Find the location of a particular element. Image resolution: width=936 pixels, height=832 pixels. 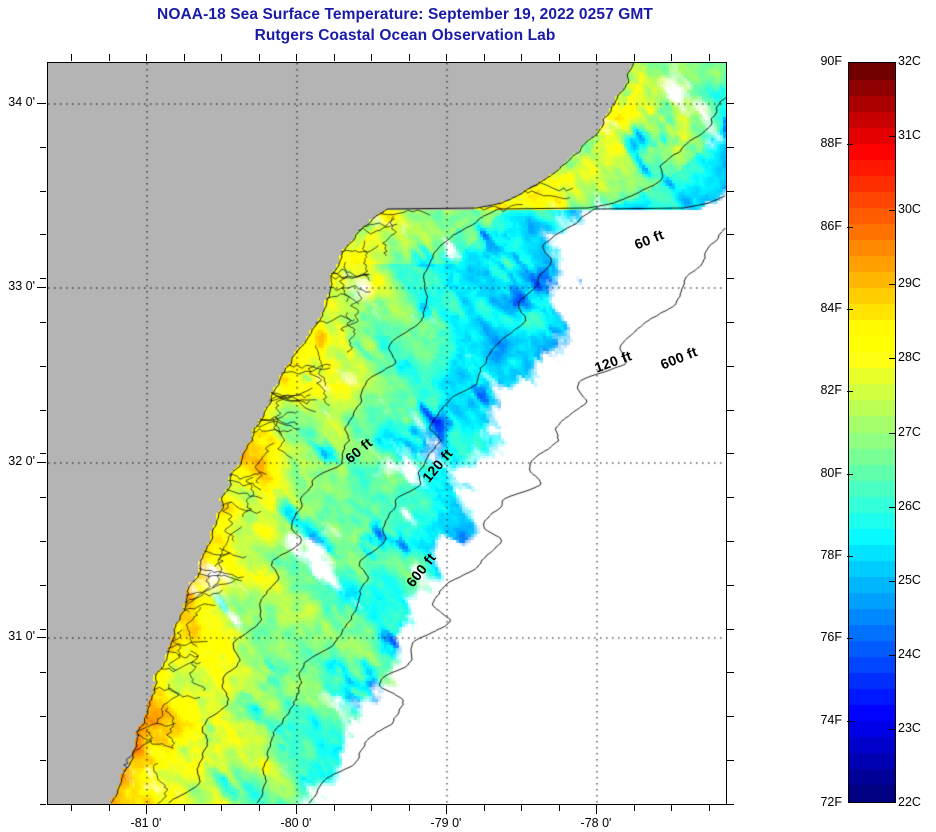

y-axis-label: 34 0' is located at coordinates (21, 102).